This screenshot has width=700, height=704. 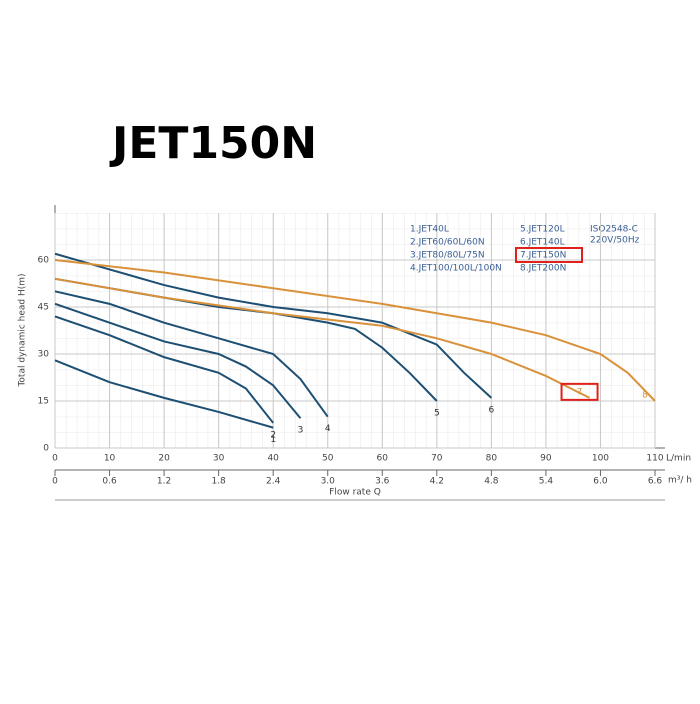 I want to click on curve-label: 4, so click(x=328, y=429).